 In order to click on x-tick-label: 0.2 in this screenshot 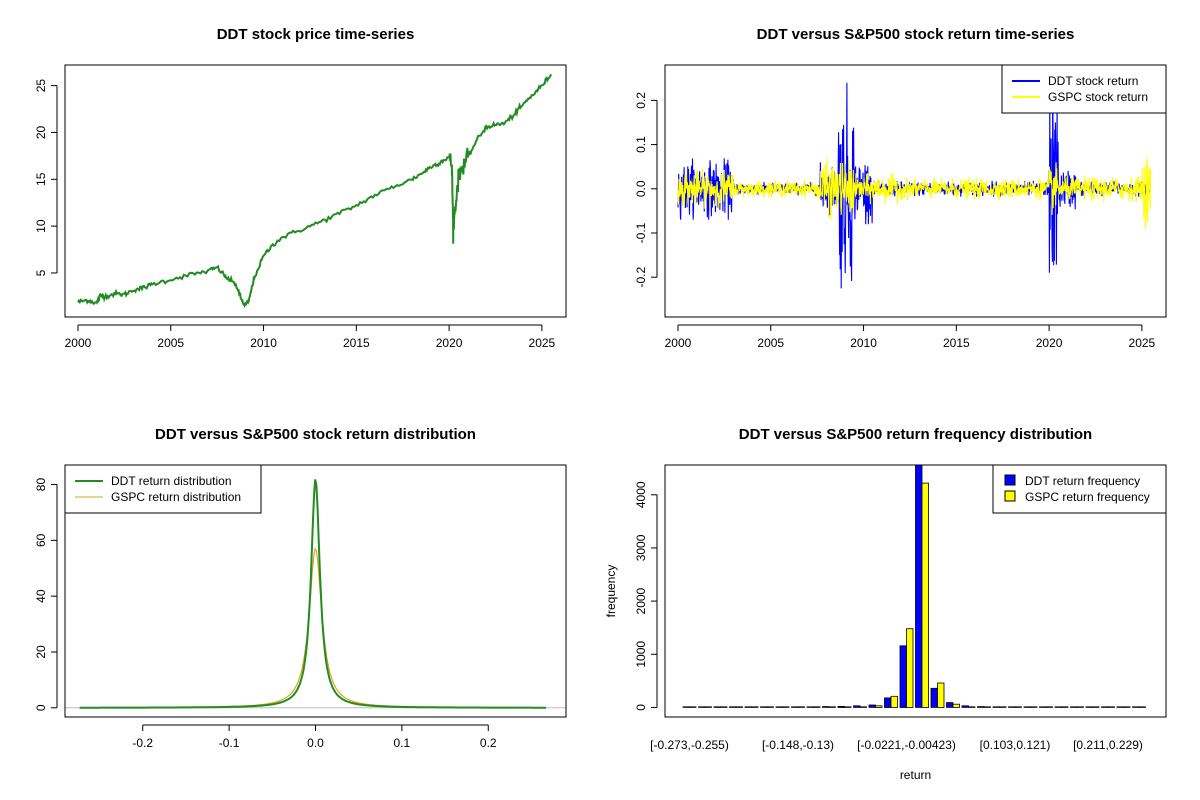, I will do `click(488, 743)`.